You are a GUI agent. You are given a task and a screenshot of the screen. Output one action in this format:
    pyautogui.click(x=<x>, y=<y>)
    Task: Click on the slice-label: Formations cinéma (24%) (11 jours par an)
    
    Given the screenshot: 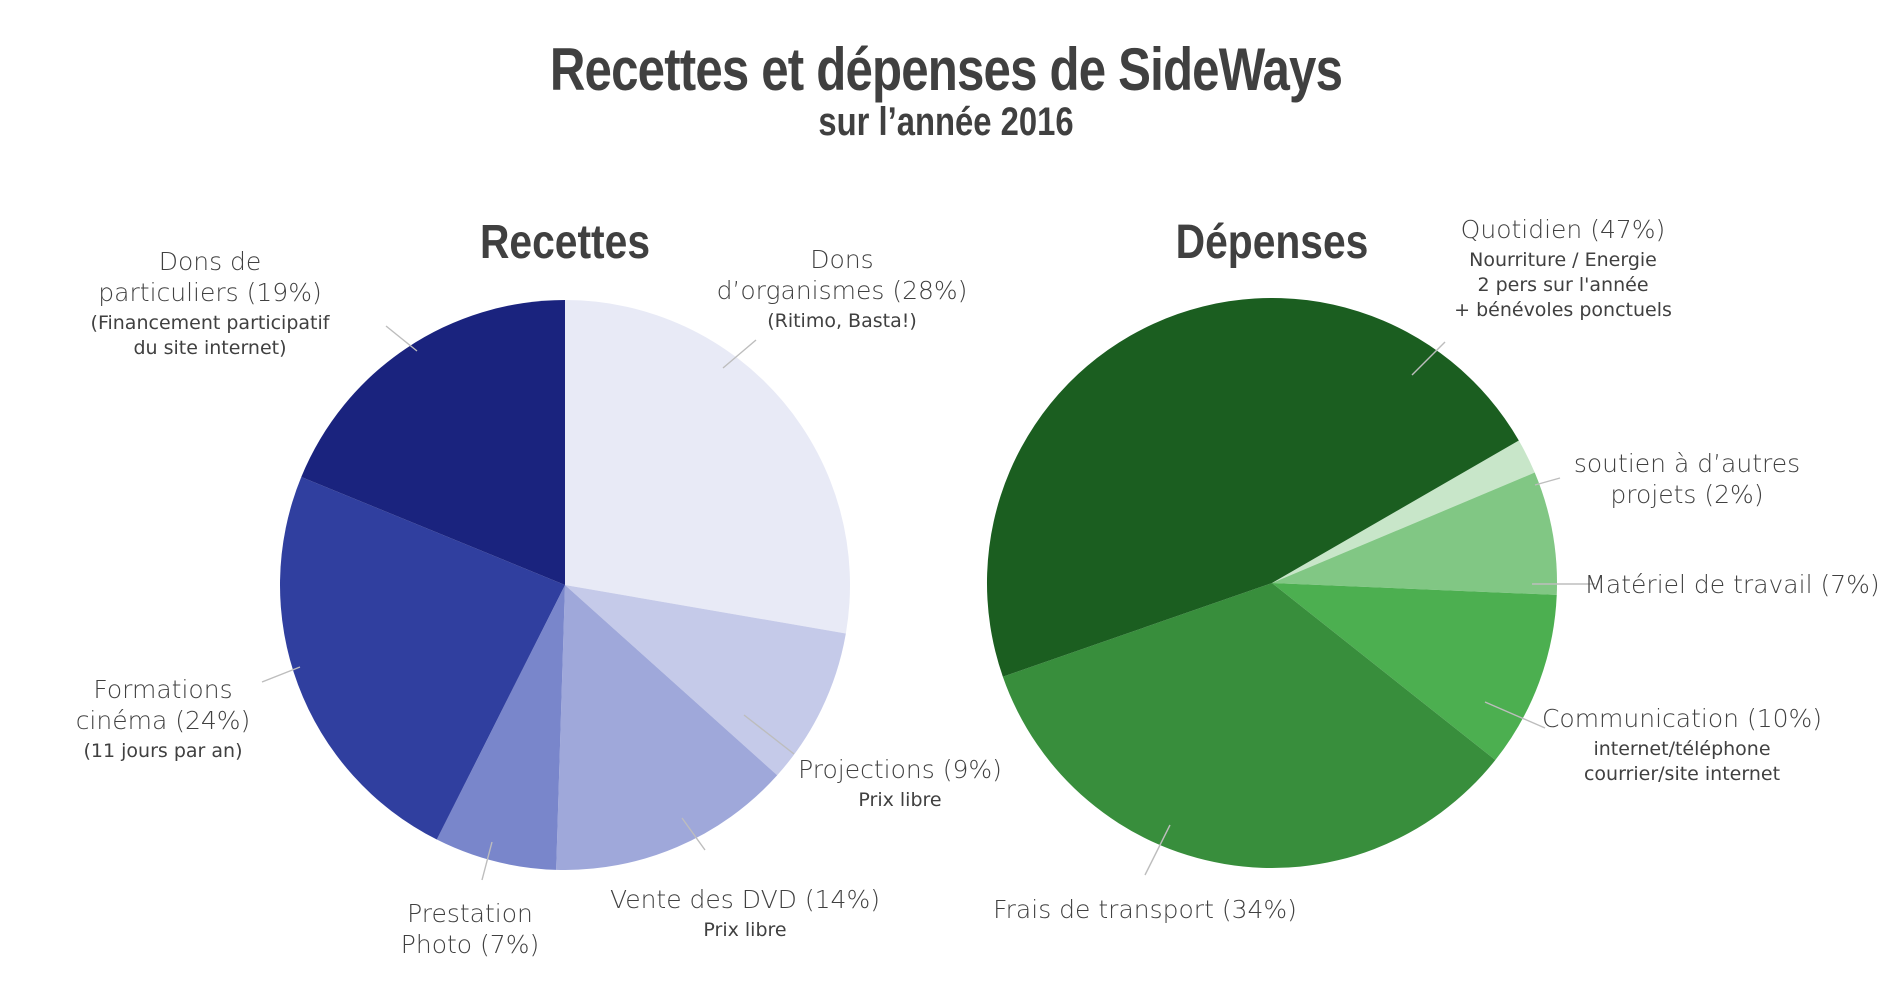 What is the action you would take?
    pyautogui.click(x=163, y=718)
    